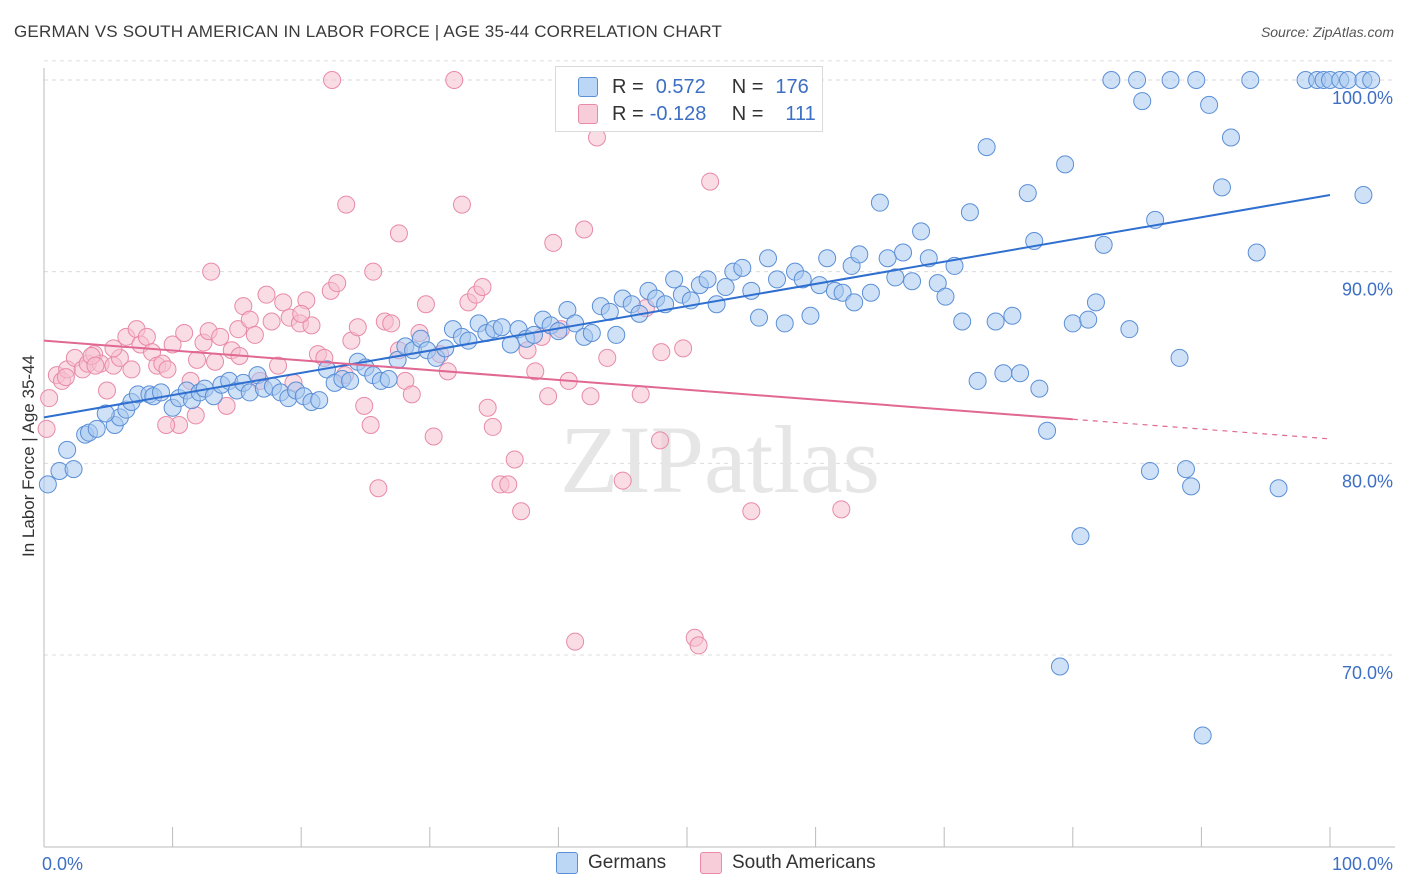 The image size is (1406, 892). What do you see at coordinates (62, 864) in the screenshot?
I see `x-tick-label-min: 0.0%` at bounding box center [62, 864].